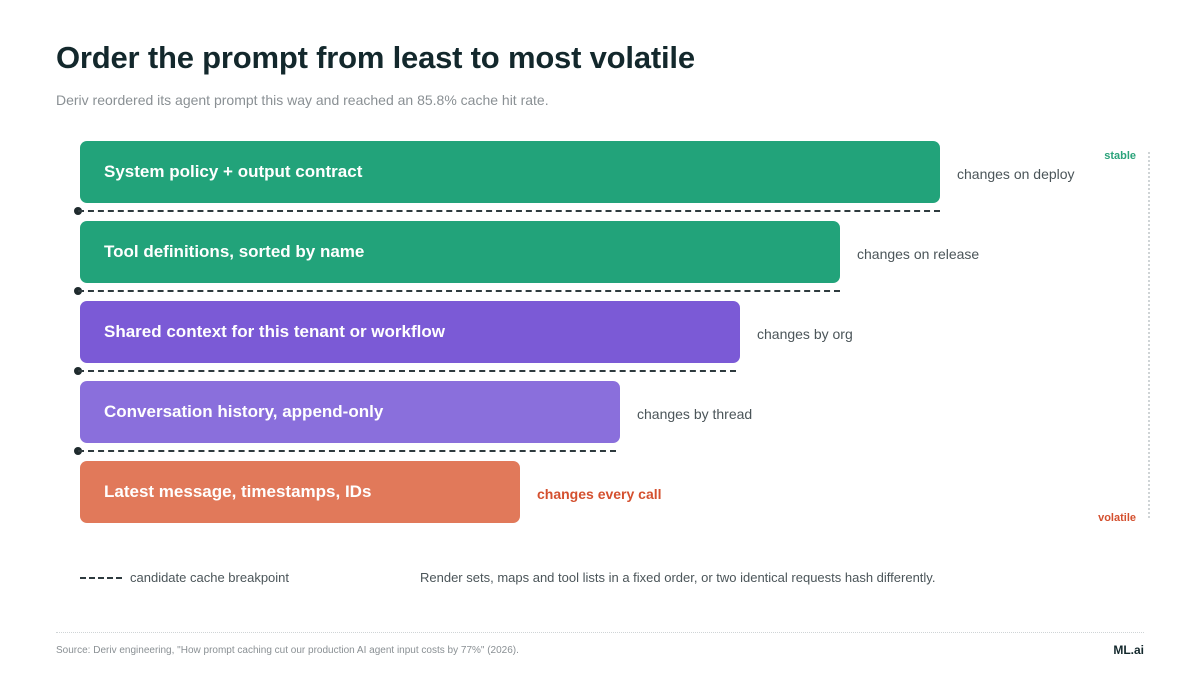  Describe the element at coordinates (101, 578) in the screenshot. I see `legend-breakpoint-swatch` at that location.